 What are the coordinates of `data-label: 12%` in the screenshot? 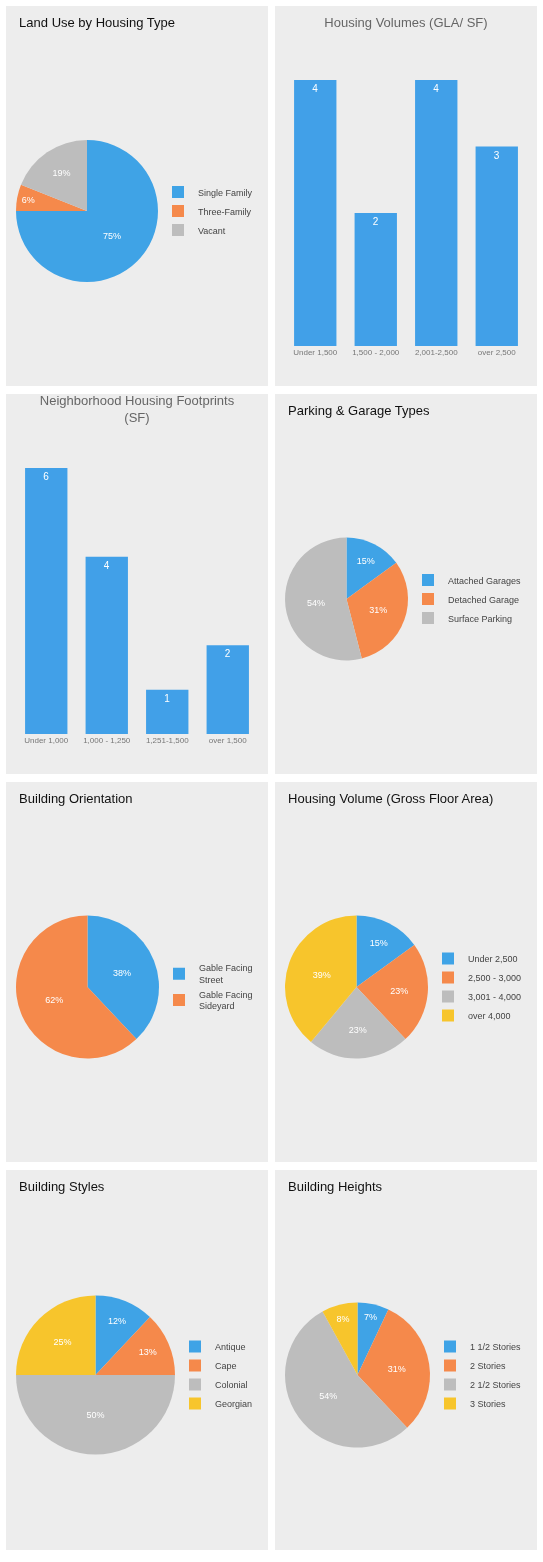 It's located at (116, 1320).